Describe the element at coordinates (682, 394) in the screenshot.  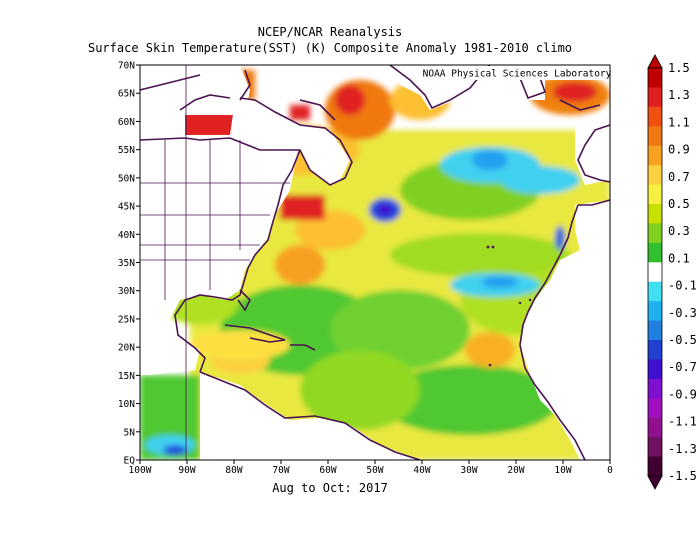
I see `colorbar-label: -0.9` at that location.